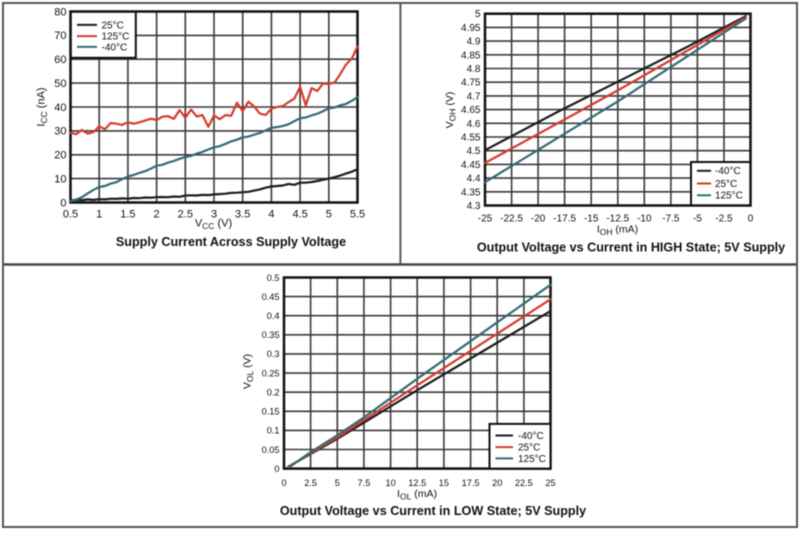 This screenshot has height=535, width=800. Describe the element at coordinates (474, 69) in the screenshot. I see `svg-text: 4.8` at that location.